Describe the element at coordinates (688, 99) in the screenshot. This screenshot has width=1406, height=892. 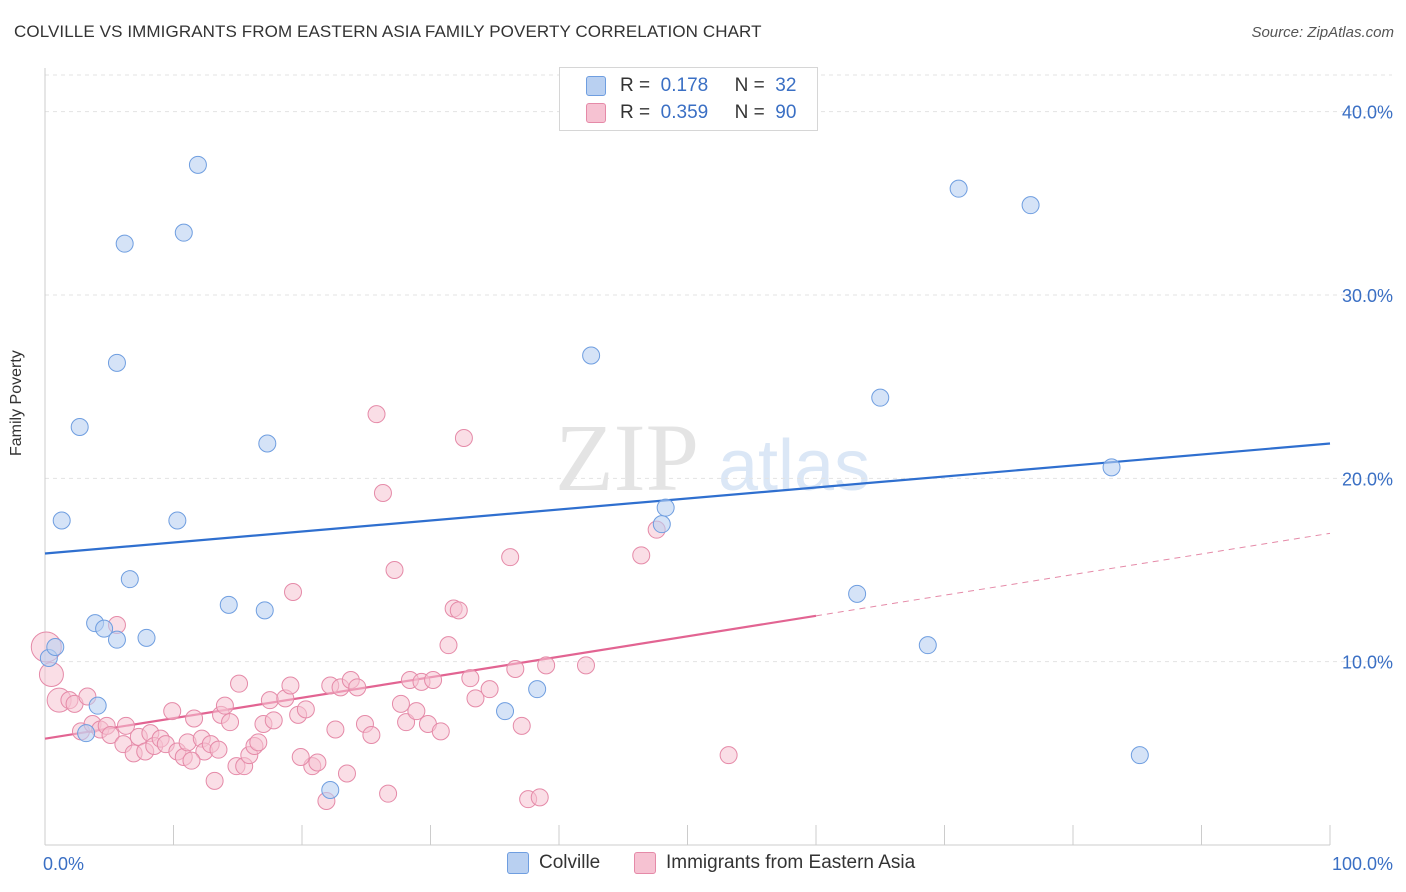
I see `correlation-legend: R = 0.178 N = 32 R = 0.359 N = 90` at that location.